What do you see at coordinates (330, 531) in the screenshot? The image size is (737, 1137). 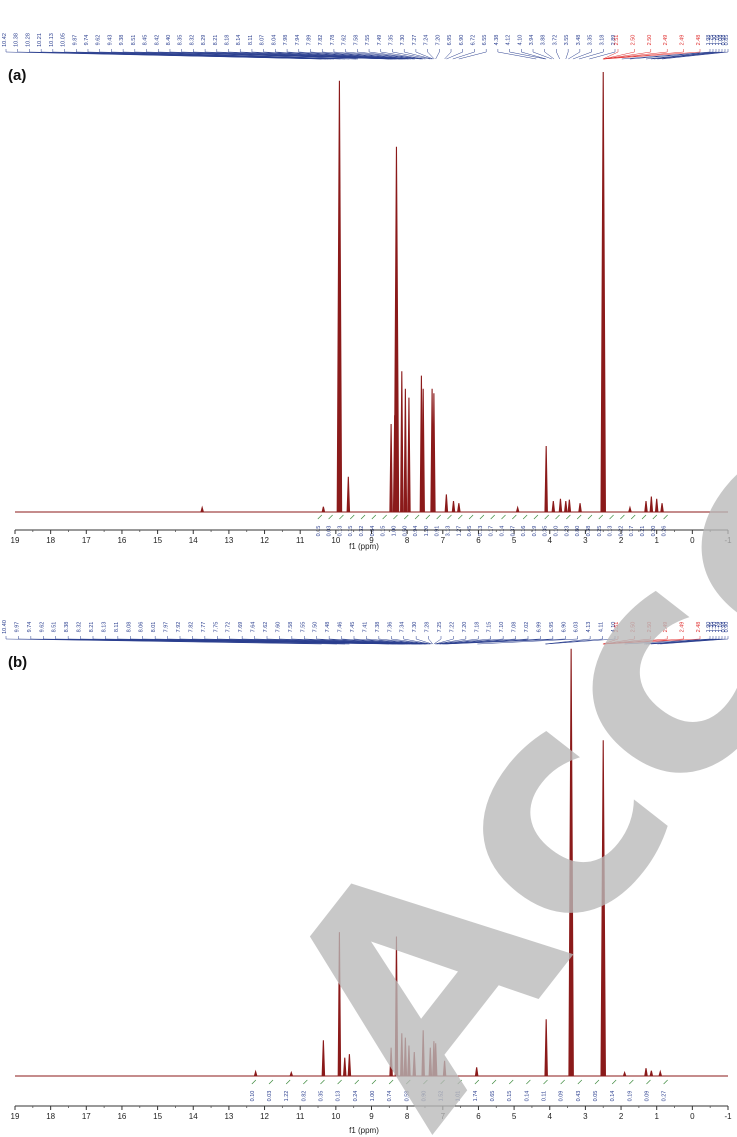 I see `integral-label: 0.03` at bounding box center [330, 531].